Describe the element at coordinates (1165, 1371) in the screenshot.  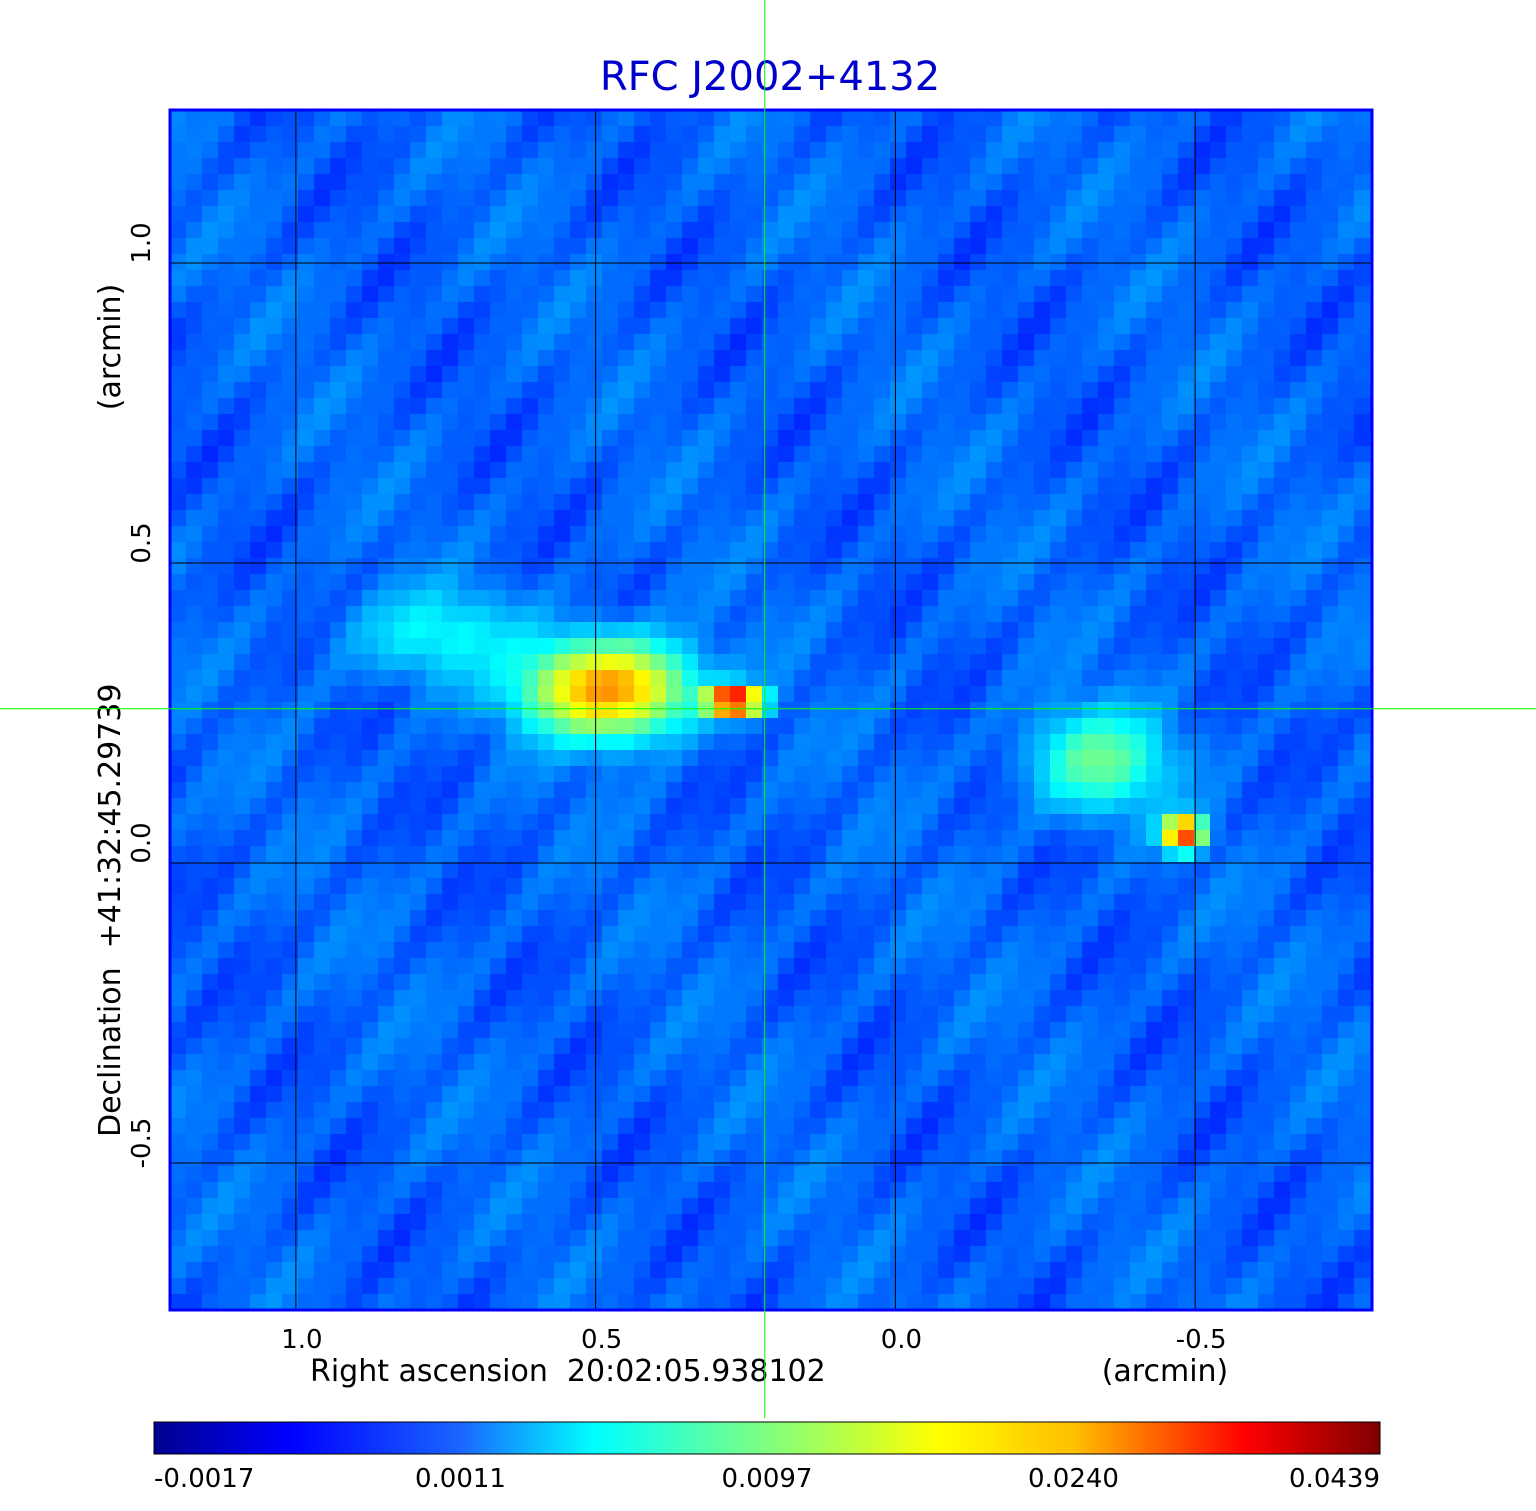
I see `x-axis-unit: (arcmin)` at that location.